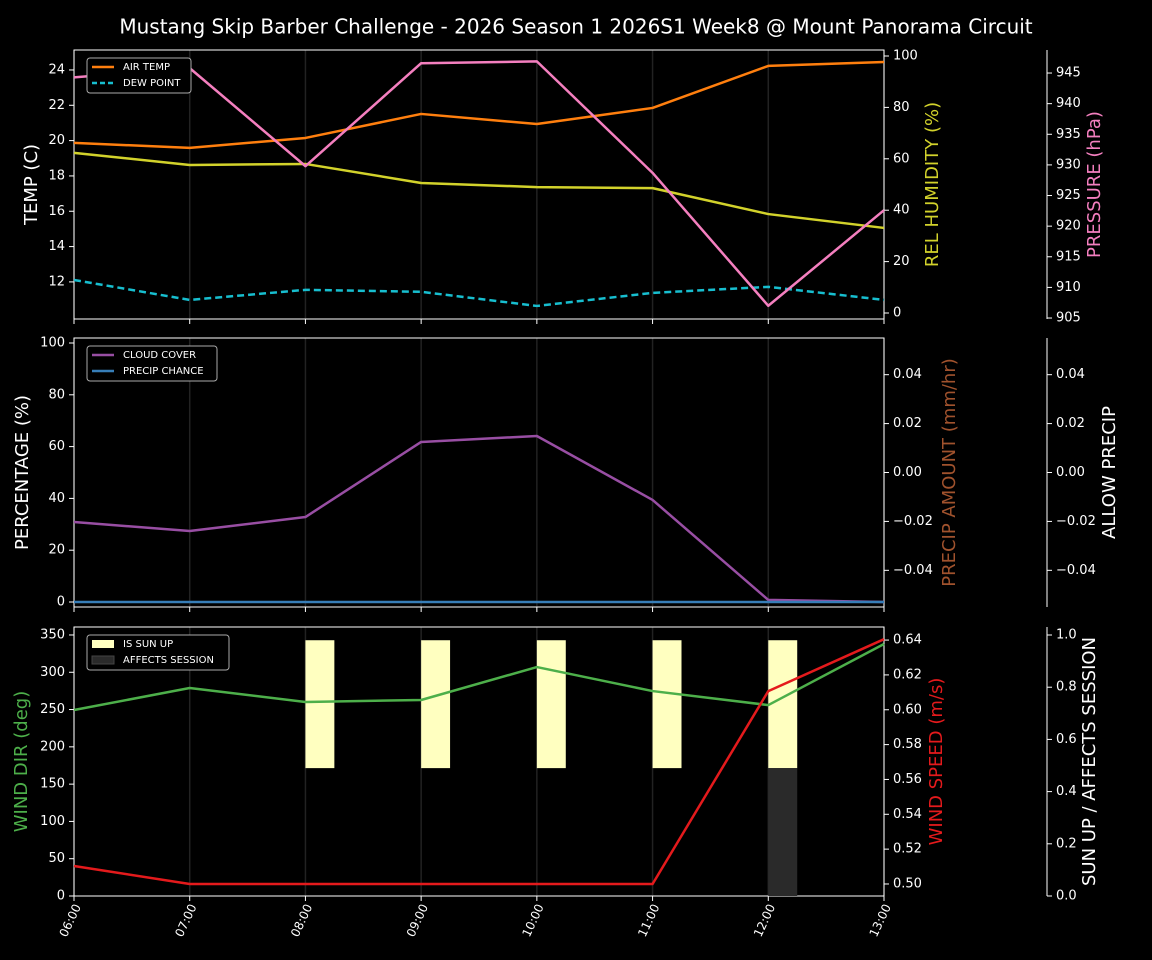 This screenshot has width=1152, height=960. Describe the element at coordinates (907, 883) in the screenshot. I see `y2-tick-label: 0.50` at that location.